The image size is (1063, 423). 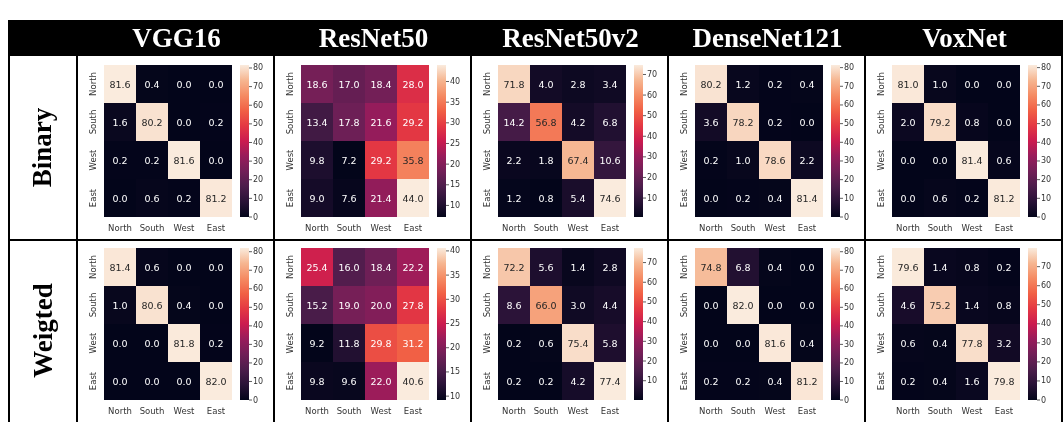 What do you see at coordinates (610, 381) in the screenshot?
I see `data-label: 77.4` at bounding box center [610, 381].